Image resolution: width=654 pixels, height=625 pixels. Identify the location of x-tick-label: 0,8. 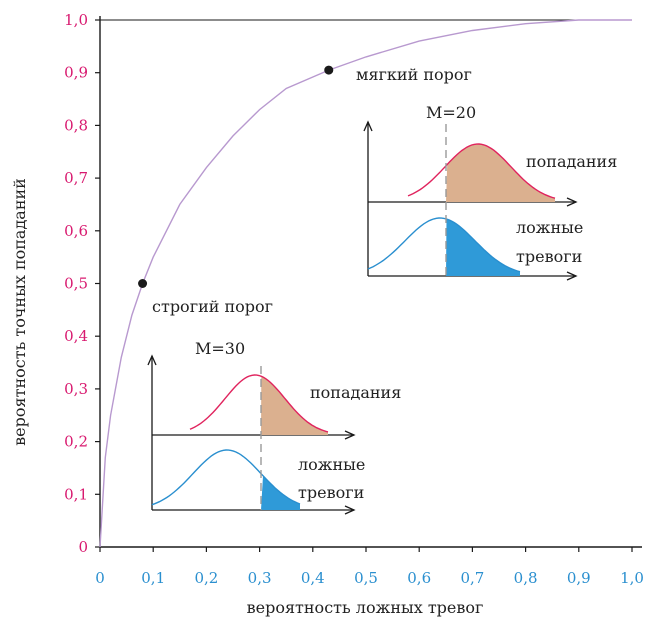
(526, 578).